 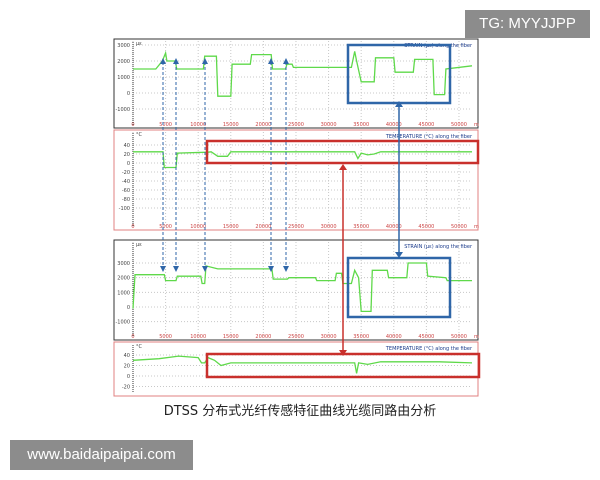 I want to click on figure-caption: DTSS 分布式光纤传感特征曲线光缆同路由分析, so click(x=300, y=411).